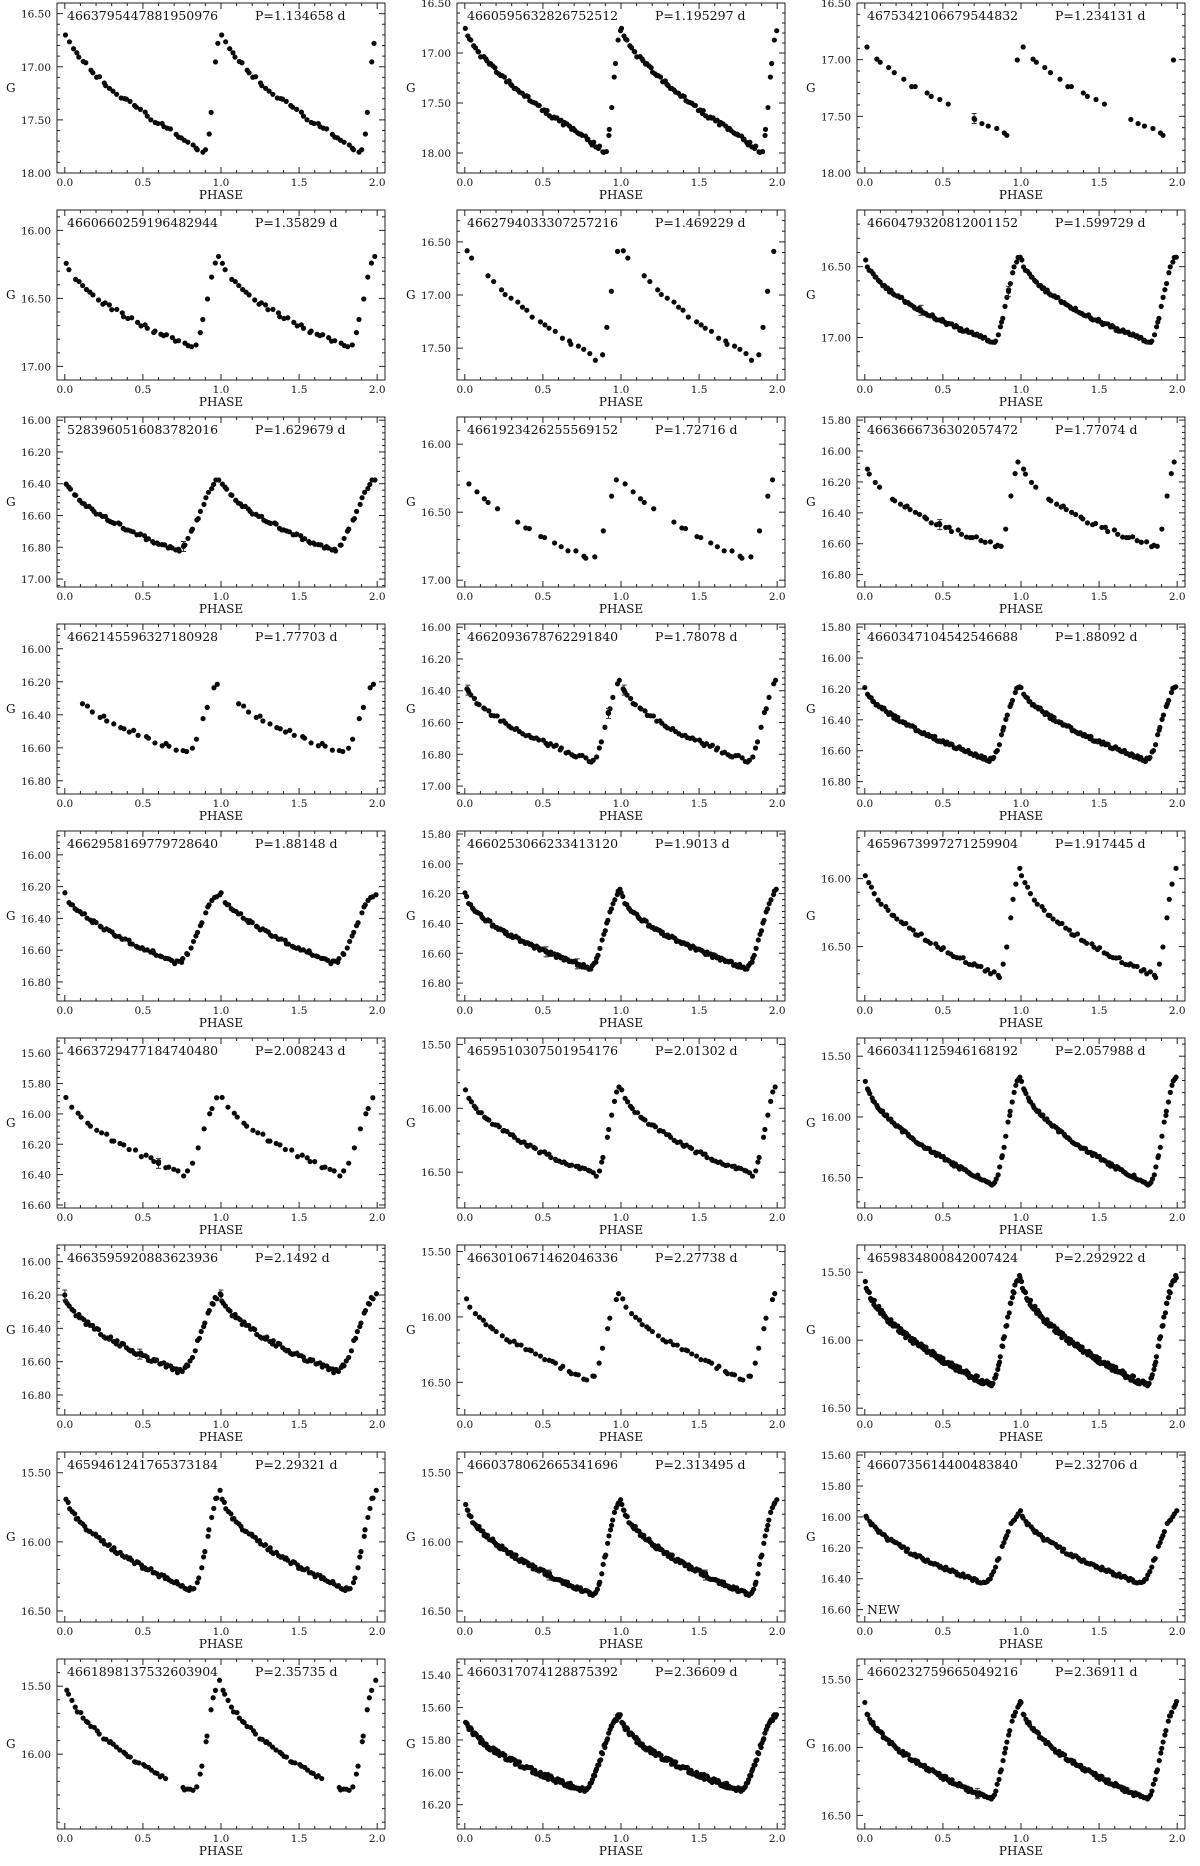 The image size is (1200, 1866). I want to click on source-id-label: 4660341125946168192, so click(942, 1050).